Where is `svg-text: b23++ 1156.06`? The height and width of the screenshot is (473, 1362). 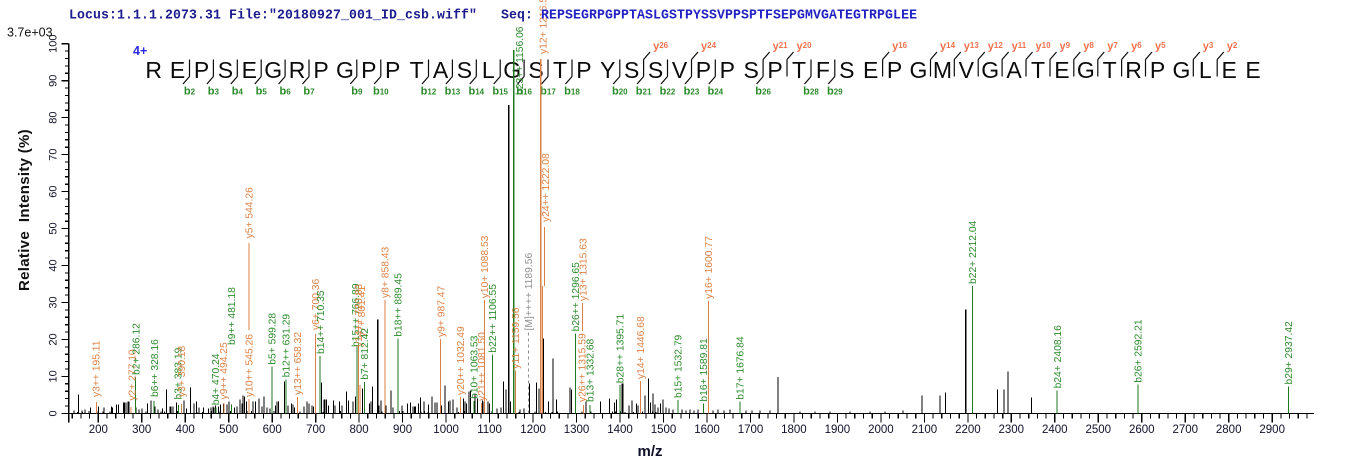 svg-text: b23++ 1156.06 is located at coordinates (520, 60).